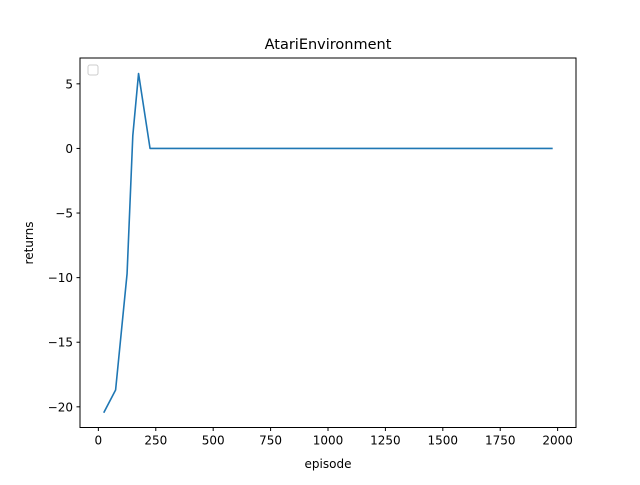 The width and height of the screenshot is (640, 485). I want to click on y-tick-label: −5, so click(64, 214).